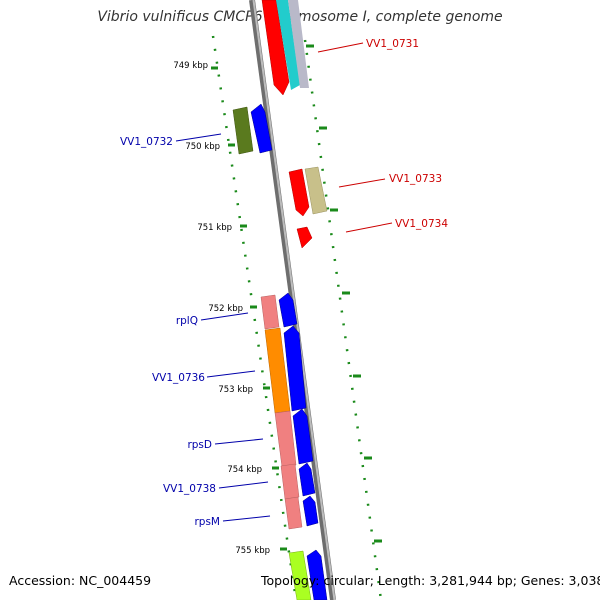  I want to click on tick-label-753: 753 kbp, so click(235, 390).